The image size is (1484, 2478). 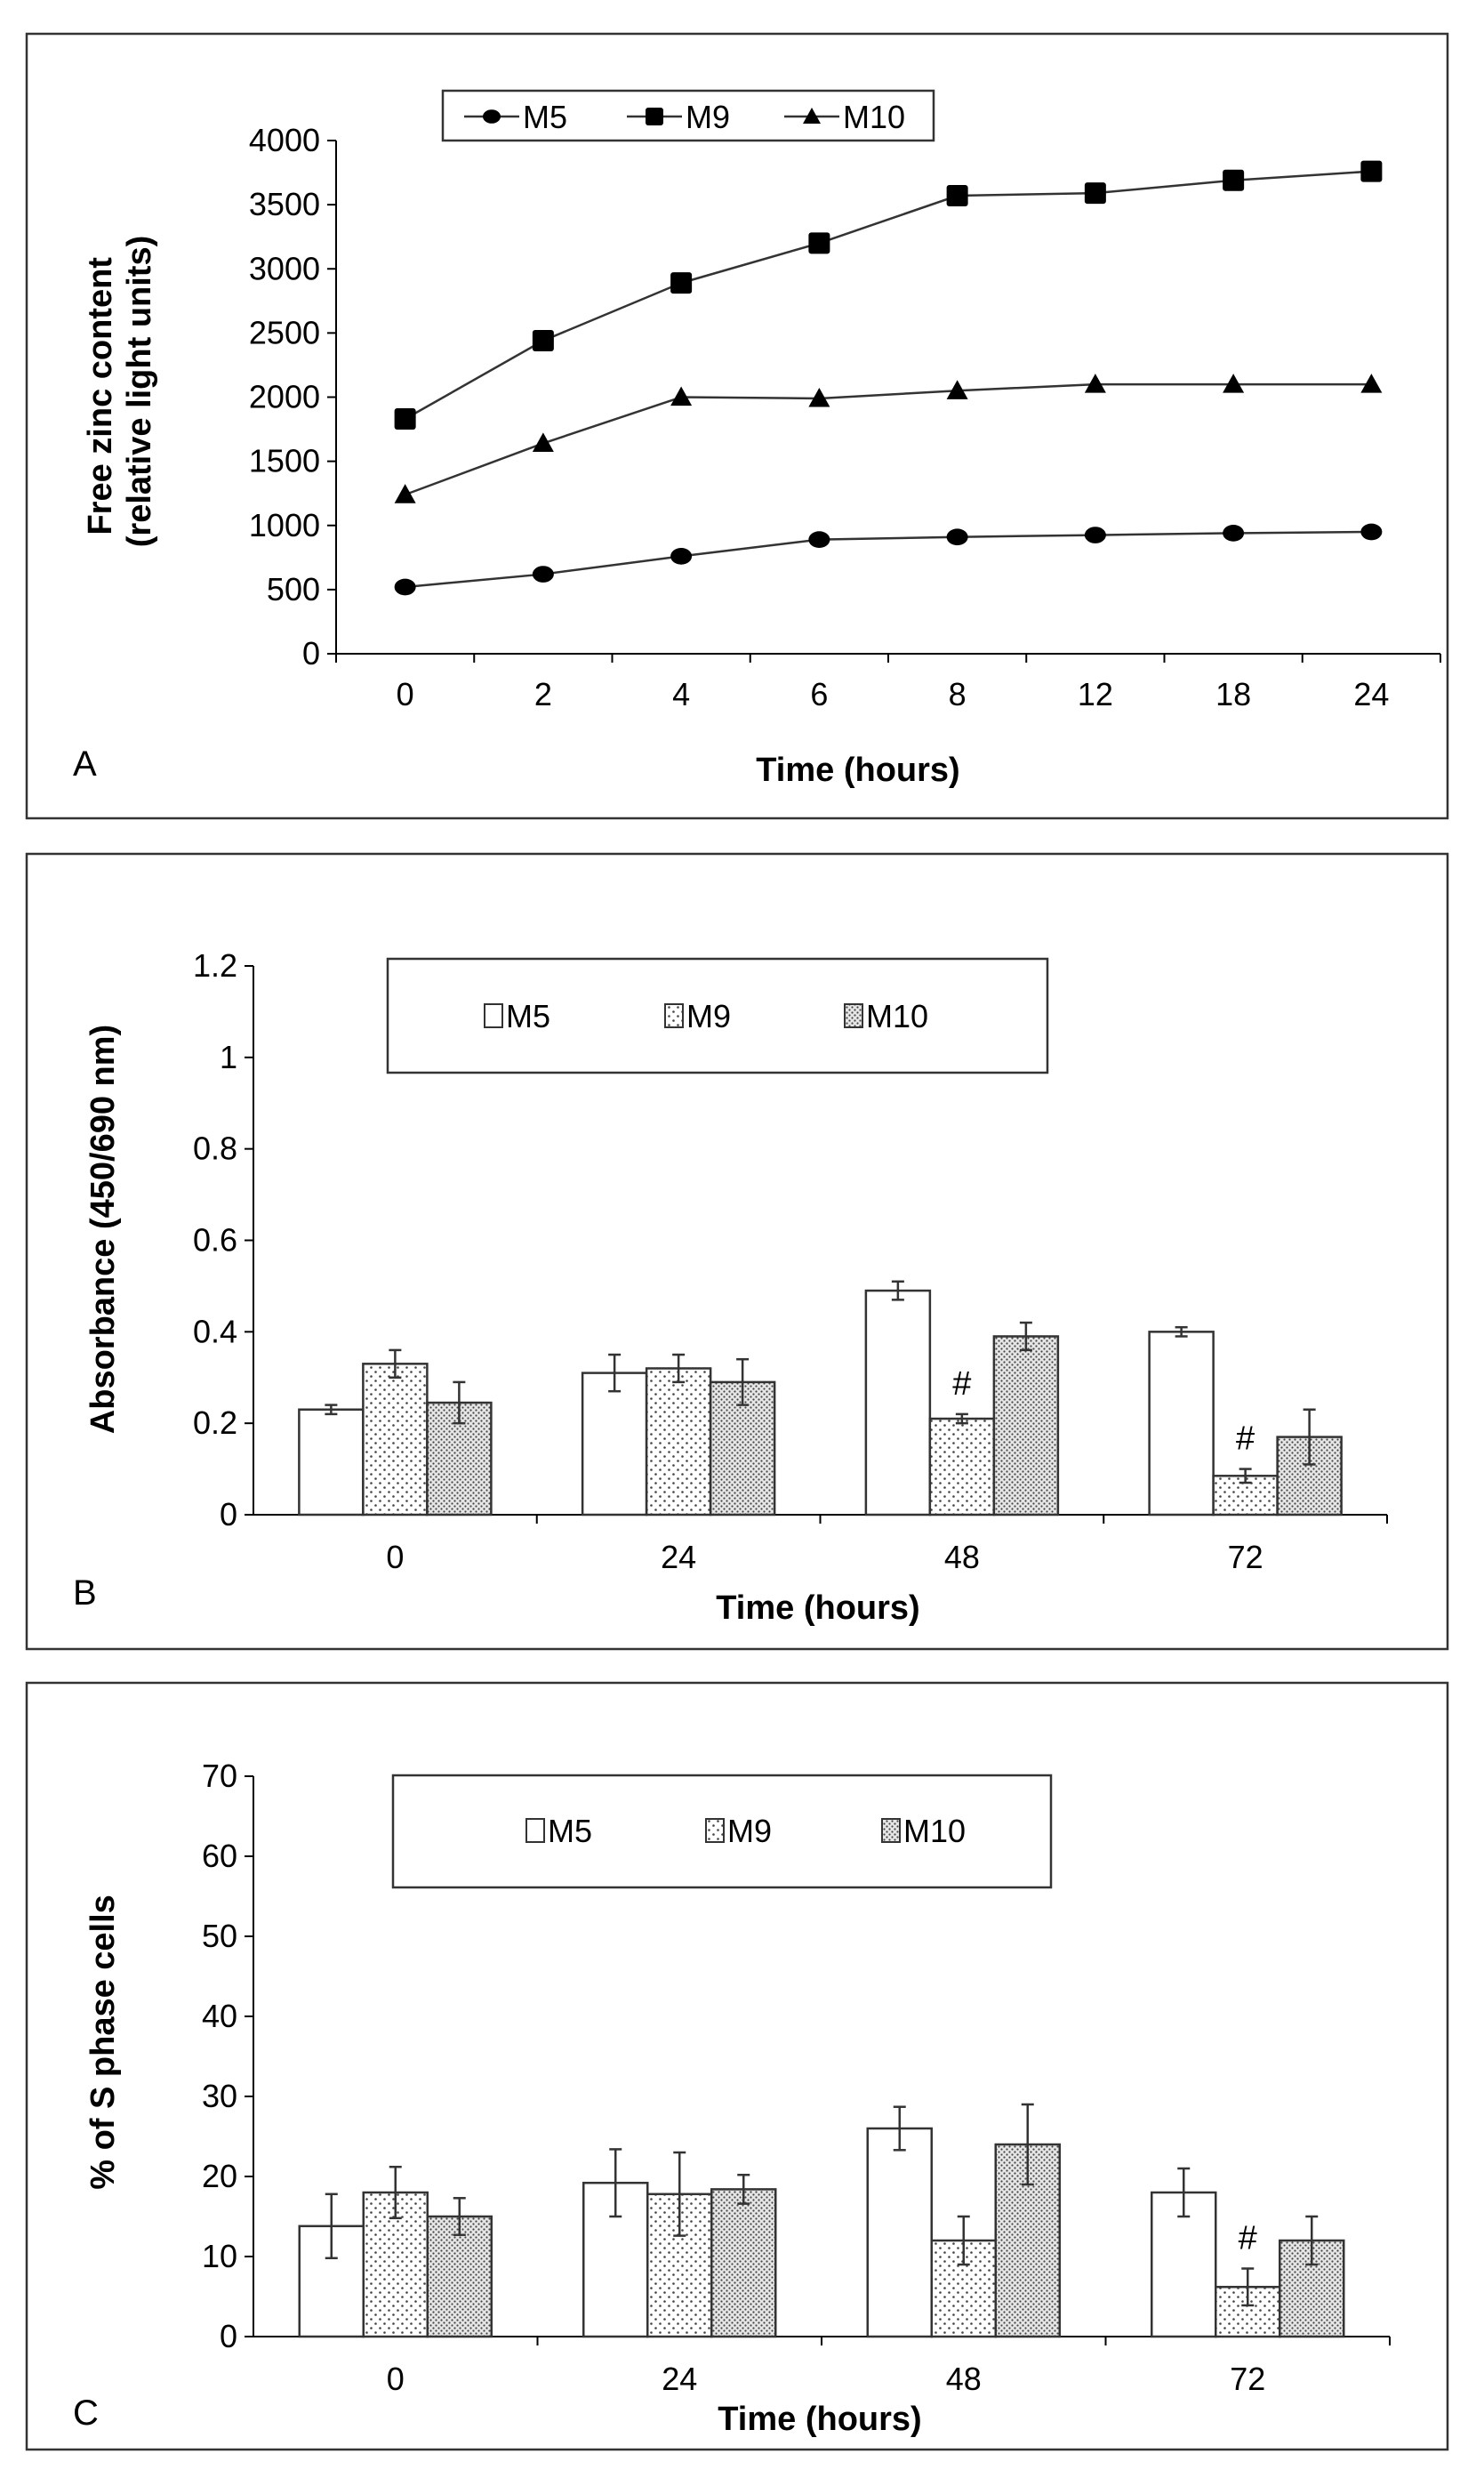 What do you see at coordinates (405, 694) in the screenshot?
I see `panel-a-xtick-label-0: 0` at bounding box center [405, 694].